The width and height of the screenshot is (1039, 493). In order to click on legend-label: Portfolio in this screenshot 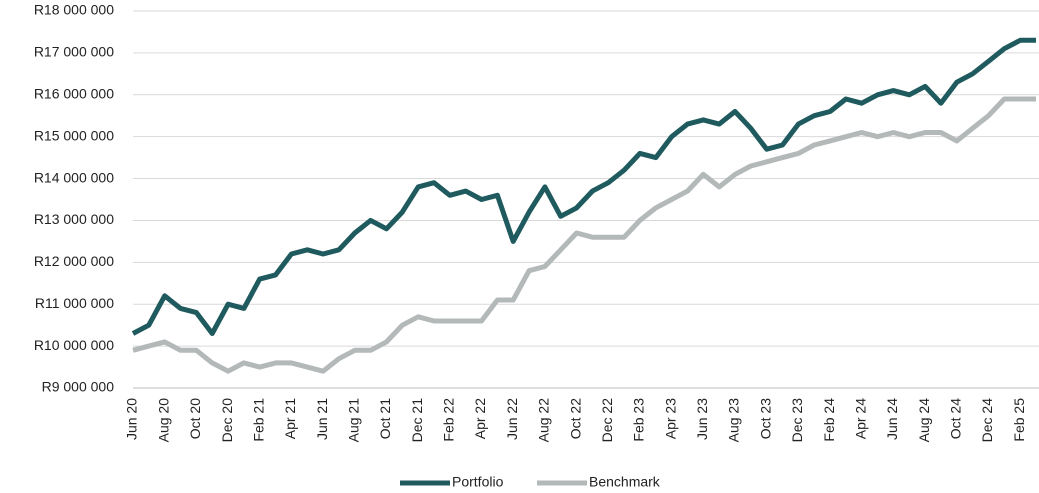, I will do `click(478, 482)`.